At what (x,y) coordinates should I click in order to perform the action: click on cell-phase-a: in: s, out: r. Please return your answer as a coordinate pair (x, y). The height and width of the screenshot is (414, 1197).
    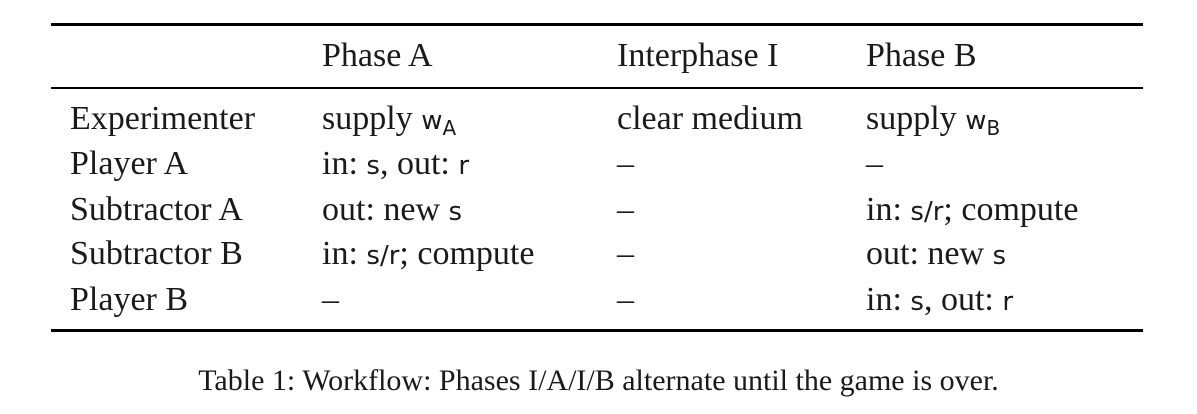
    Looking at the image, I should click on (396, 163).